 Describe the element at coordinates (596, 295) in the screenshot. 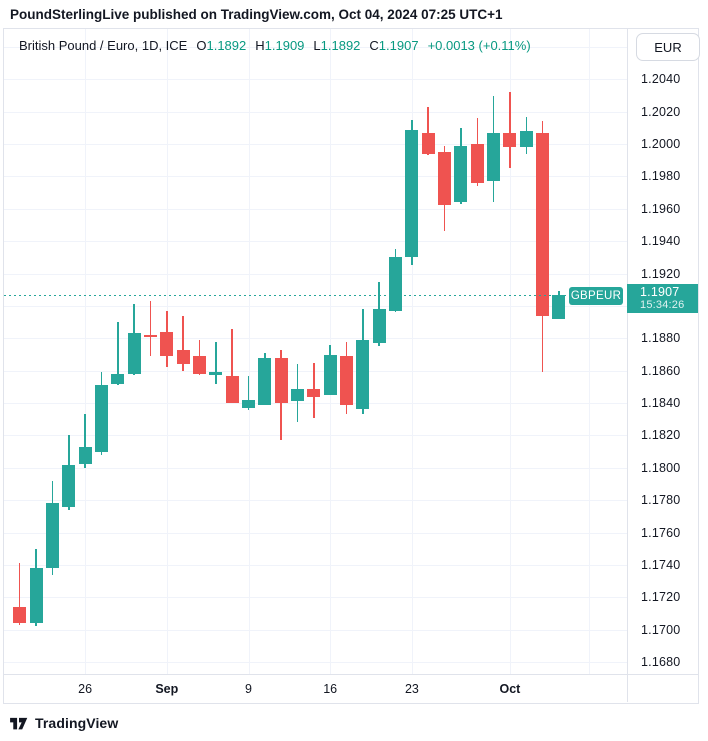

I see `symbol-price-line-label: GBPEUR` at that location.